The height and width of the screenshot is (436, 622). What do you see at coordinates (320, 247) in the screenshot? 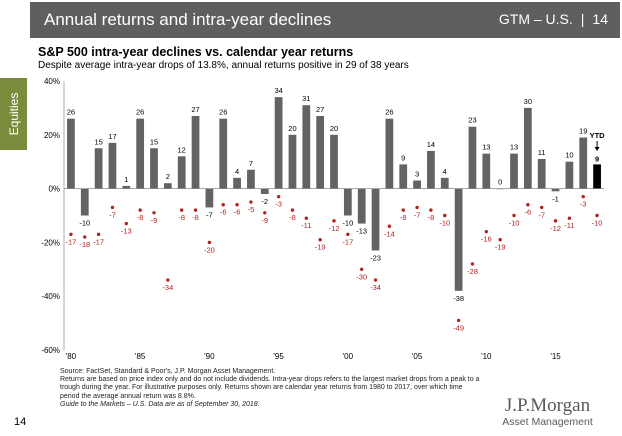
I see `decline-label: -19` at bounding box center [320, 247].